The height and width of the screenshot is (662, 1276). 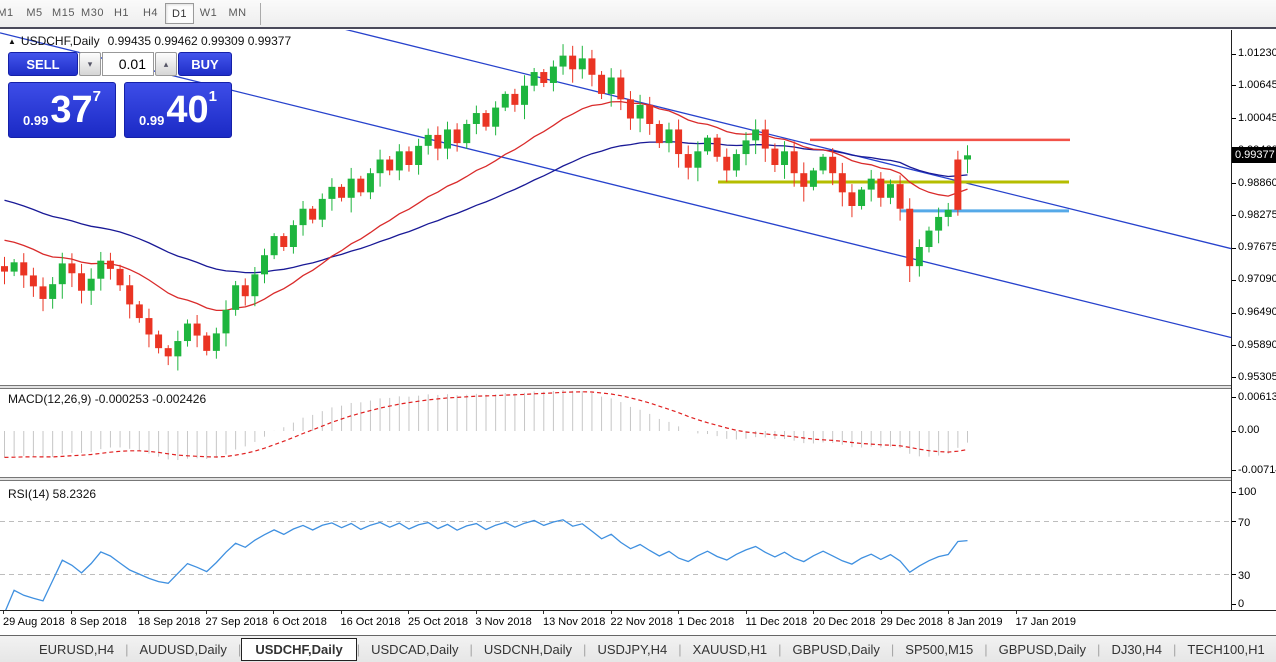 I want to click on date-label: 29 Aug 2018, so click(x=34, y=622).